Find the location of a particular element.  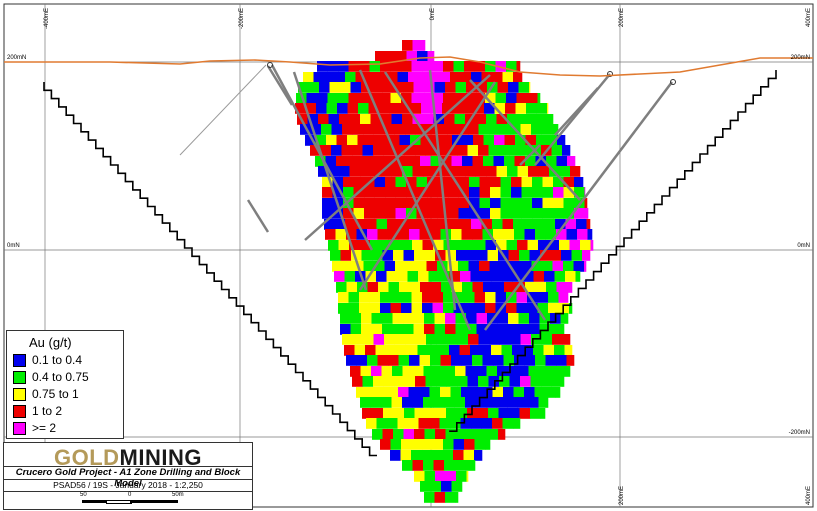

legend-item: 0.1 to 0.4 is located at coordinates (47, 360).